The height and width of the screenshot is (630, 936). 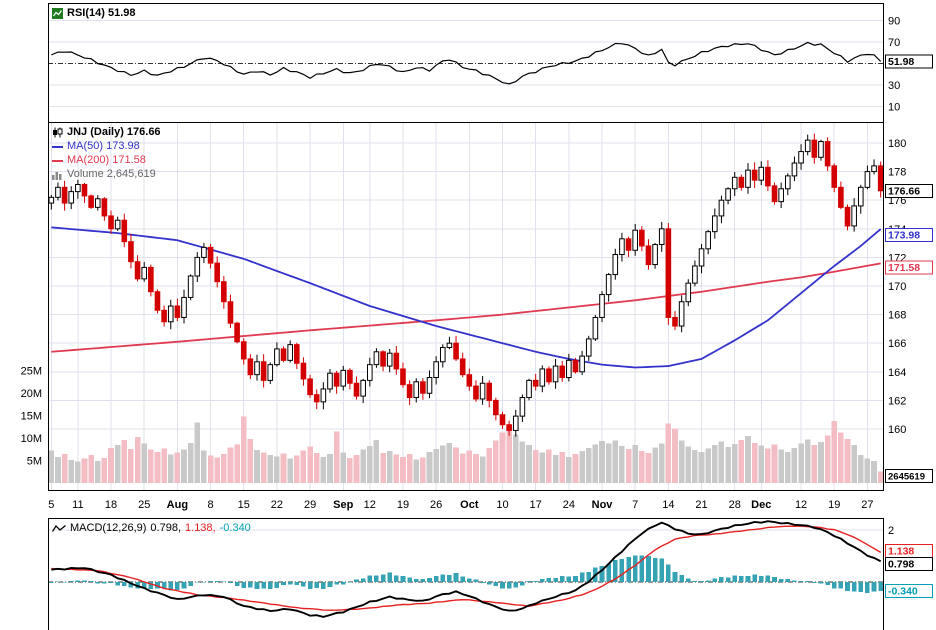 I want to click on svg-text: 30, so click(x=894, y=86).